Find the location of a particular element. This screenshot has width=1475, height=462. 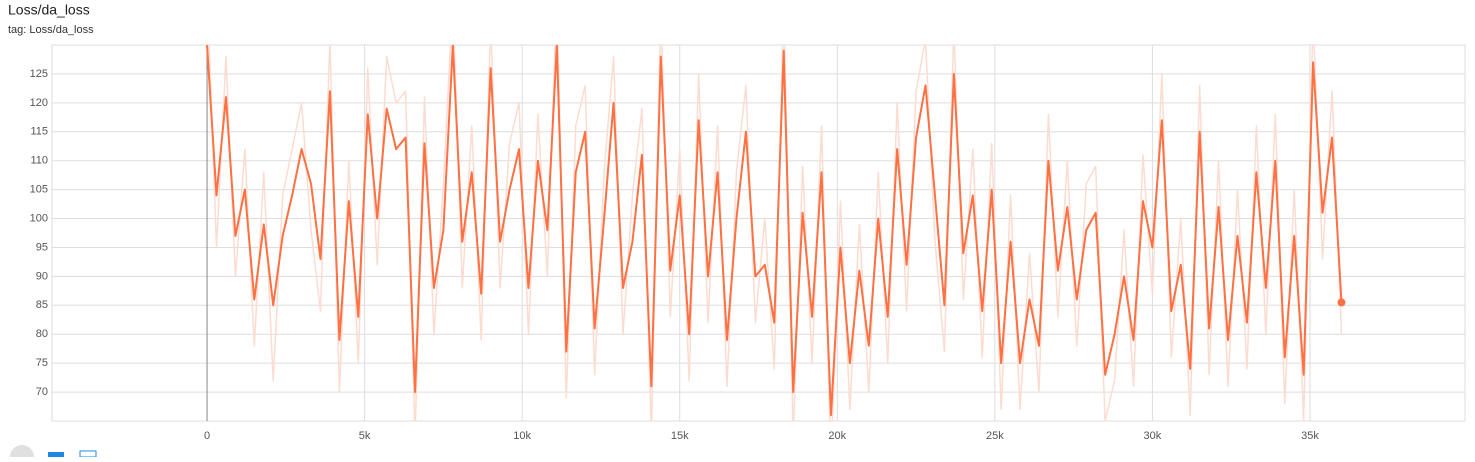

y-tick-label: 75 is located at coordinates (42, 363).